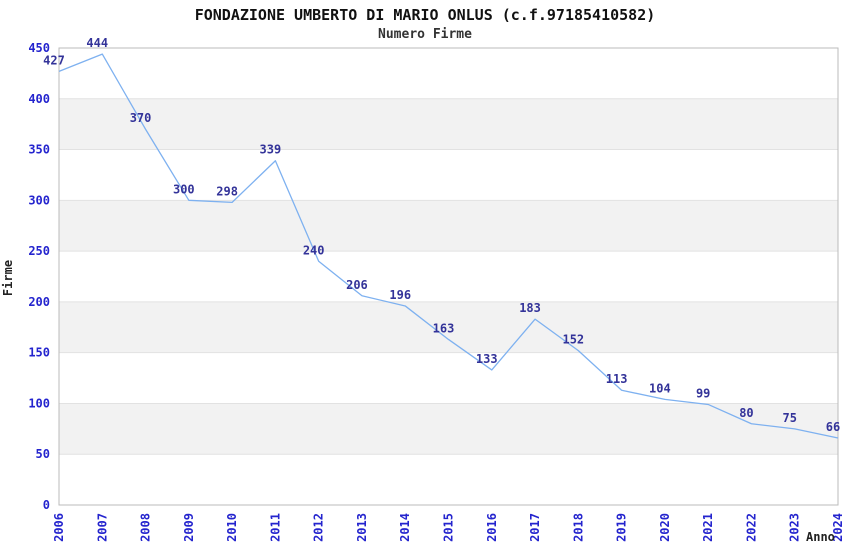 The width and height of the screenshot is (850, 550). Describe the element at coordinates (617, 379) in the screenshot. I see `data-point-label: 113` at that location.